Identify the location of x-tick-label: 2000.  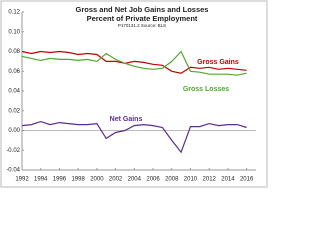
(97, 180).